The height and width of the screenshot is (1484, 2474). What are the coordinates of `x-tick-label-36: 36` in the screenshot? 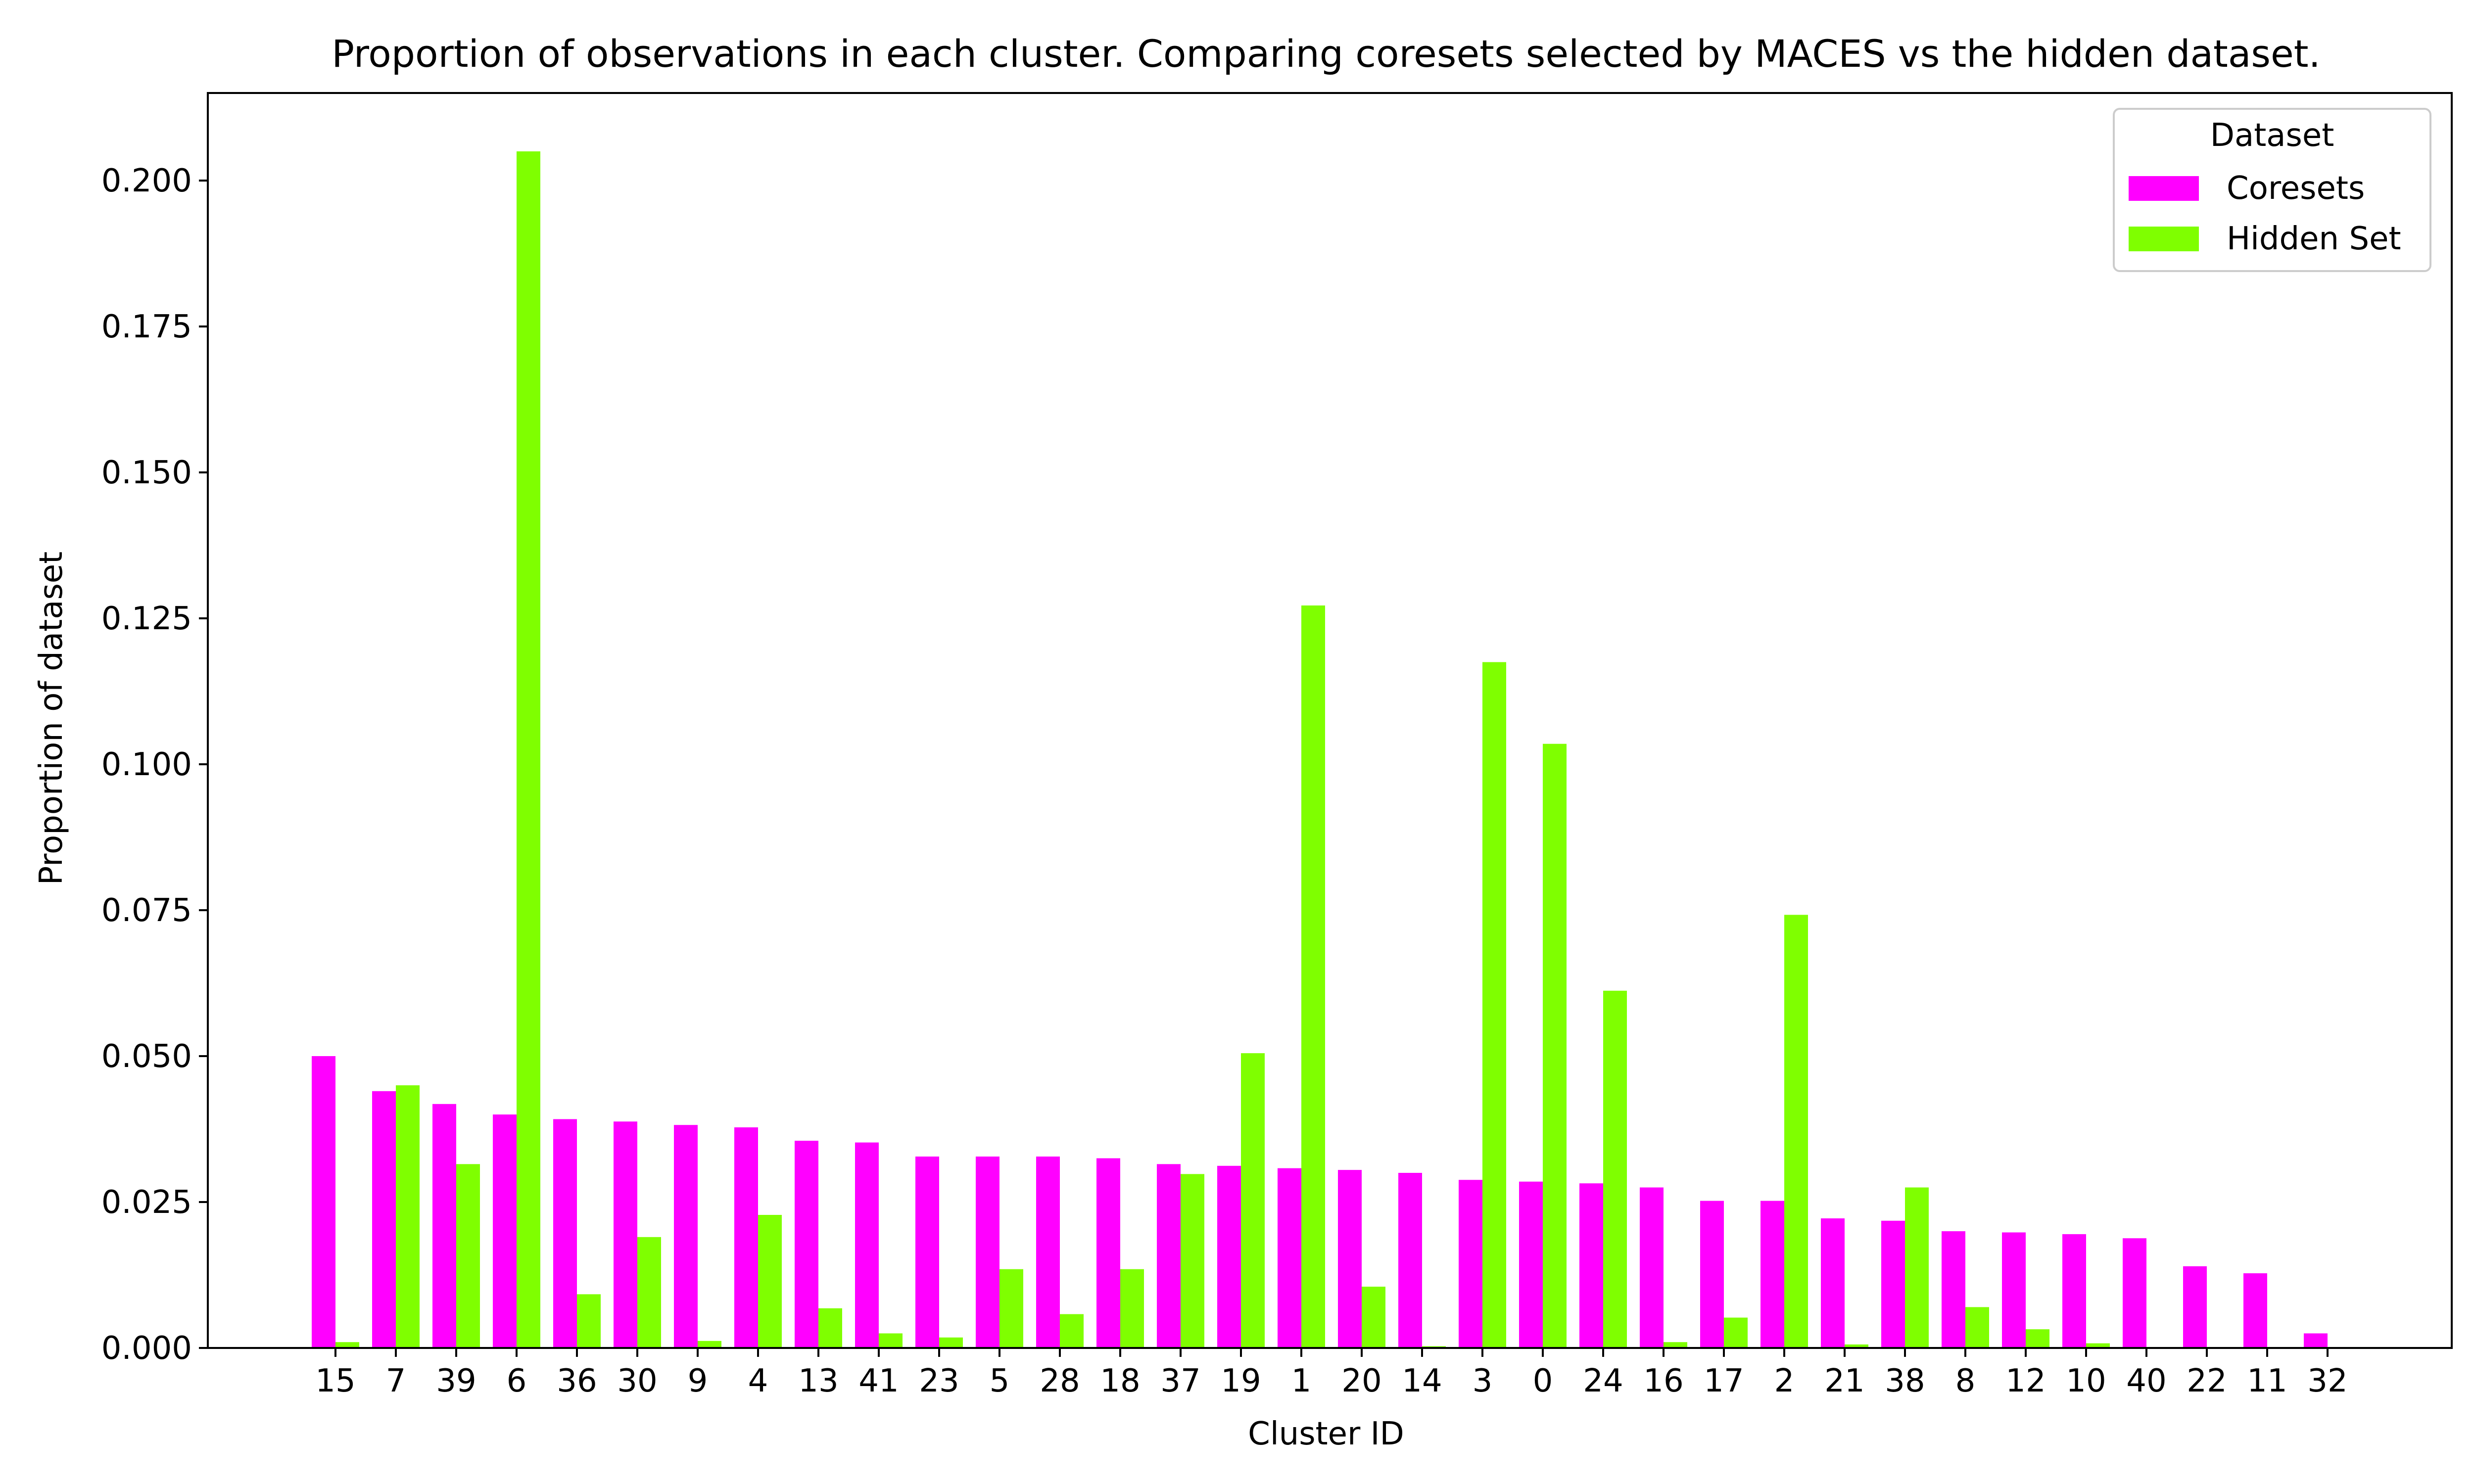 It's located at (577, 1381).